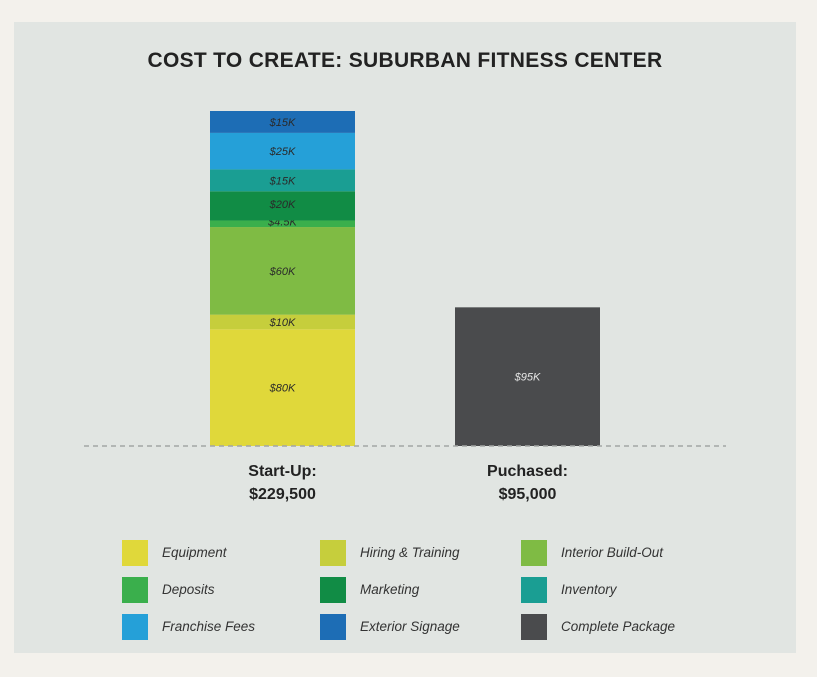 The image size is (817, 677). Describe the element at coordinates (612, 552) in the screenshot. I see `legend-label: Interior Build-Out` at that location.